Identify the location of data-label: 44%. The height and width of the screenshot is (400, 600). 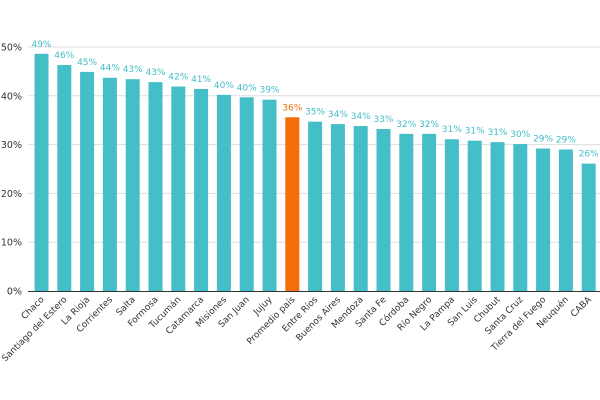
(110, 69).